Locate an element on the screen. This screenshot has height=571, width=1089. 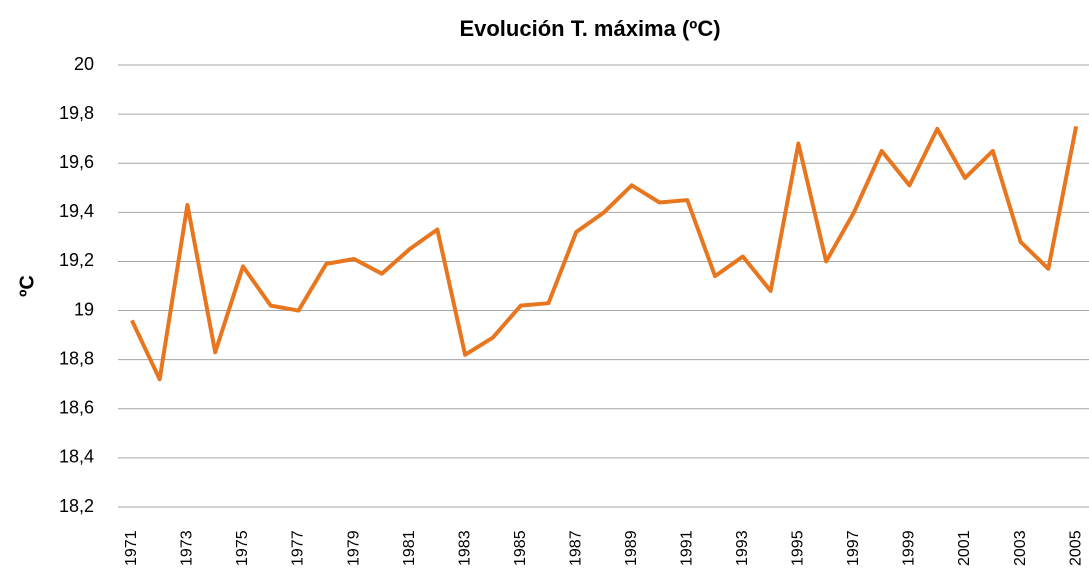
y-tick-label: 19 is located at coordinates (84, 309).